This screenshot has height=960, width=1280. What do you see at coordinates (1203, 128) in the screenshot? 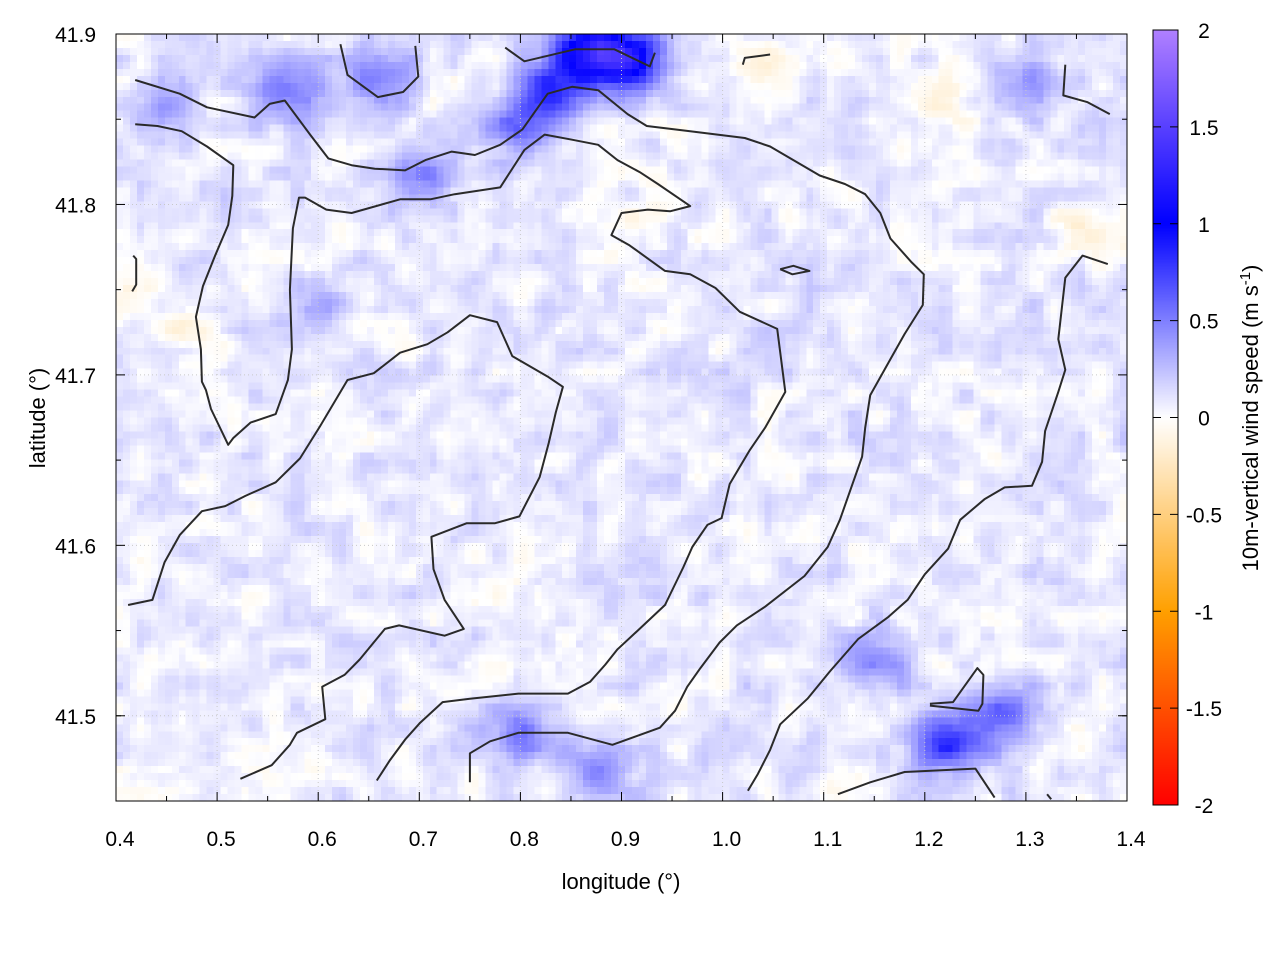
I see `colorbar-tick-label: 1.5` at bounding box center [1203, 128].